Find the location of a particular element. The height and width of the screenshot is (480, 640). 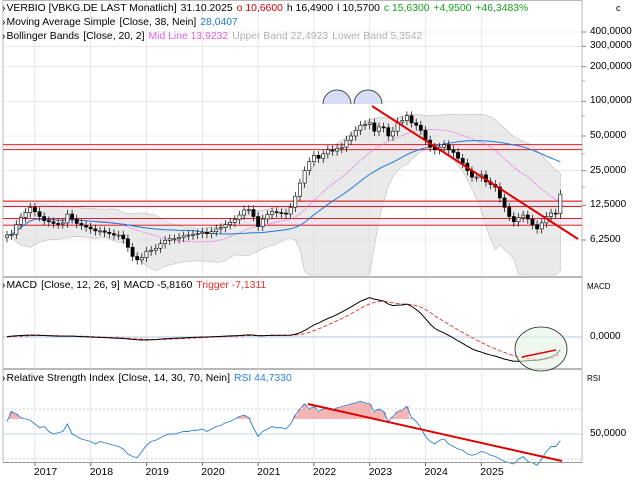

price-tick-label: 25,0000 is located at coordinates (608, 170).